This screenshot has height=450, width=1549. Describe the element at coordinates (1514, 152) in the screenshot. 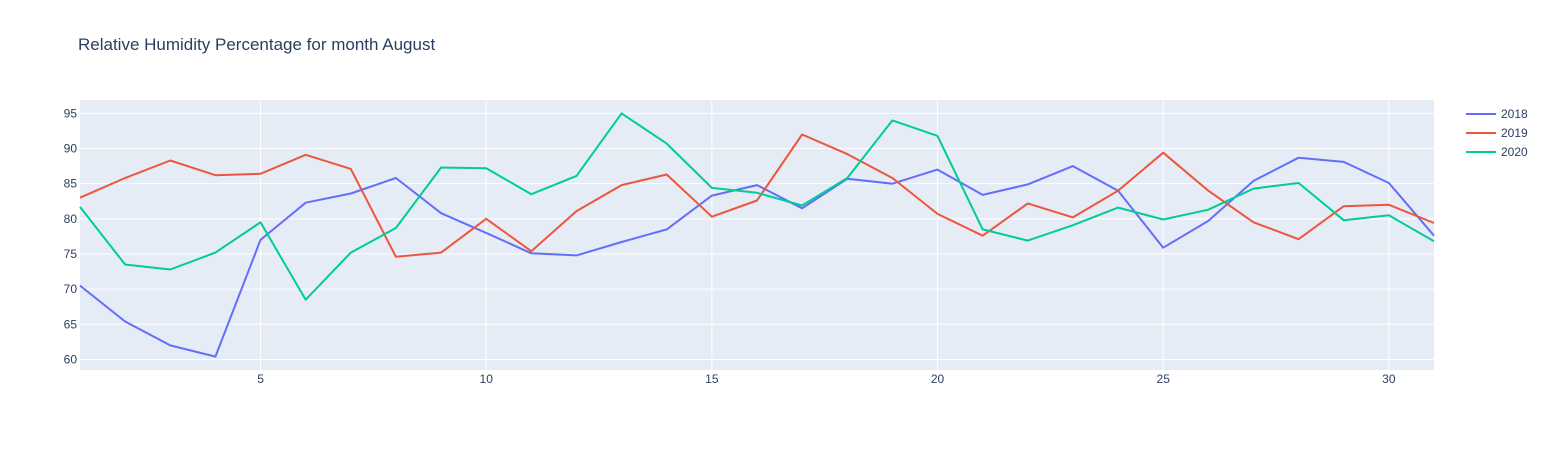

I see `legend-label: 2020` at that location.